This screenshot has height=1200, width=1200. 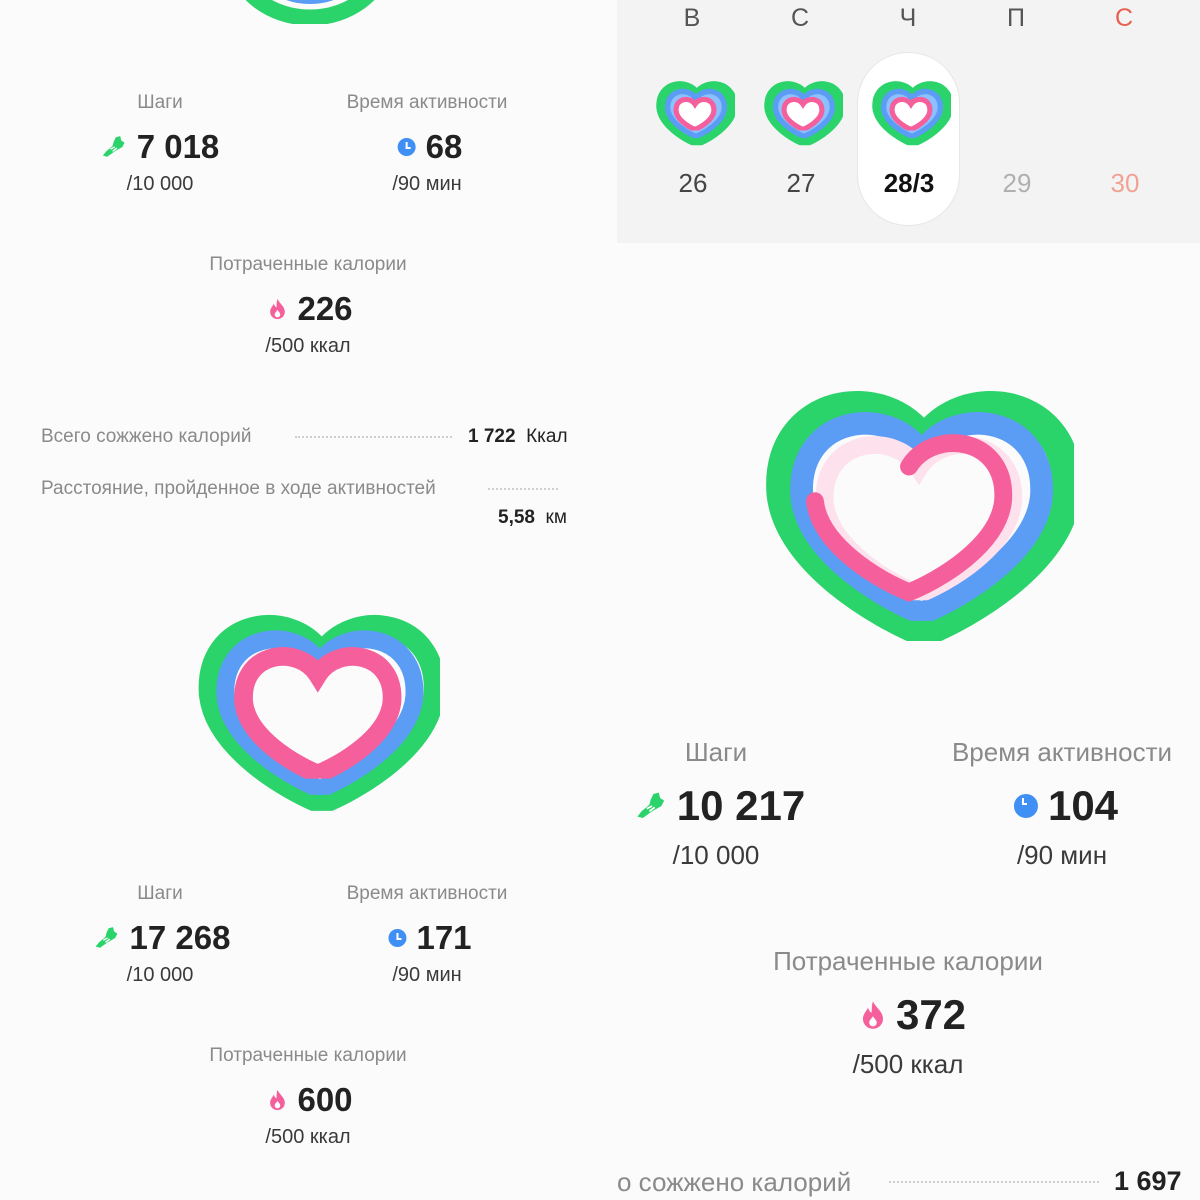 I want to click on week-strip: В С Ч П С 26 27 28/3 29 30, so click(x=908, y=121).